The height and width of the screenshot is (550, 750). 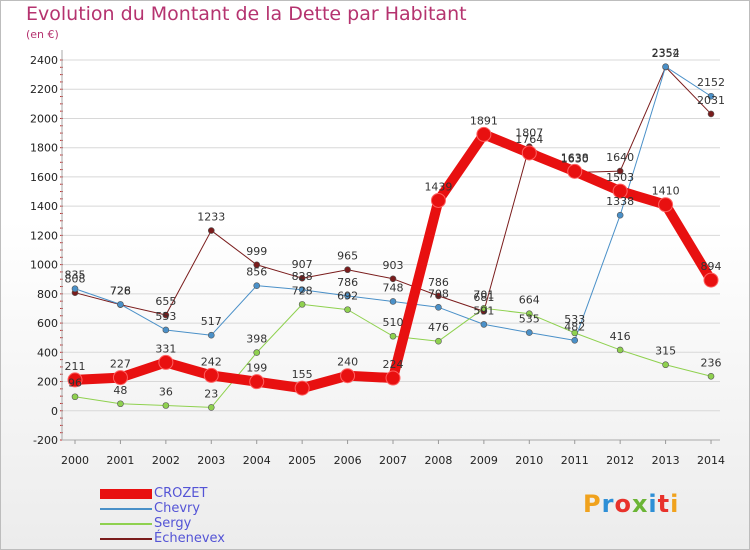 I want to click on y-tick-label: 1800, so click(x=44, y=148).